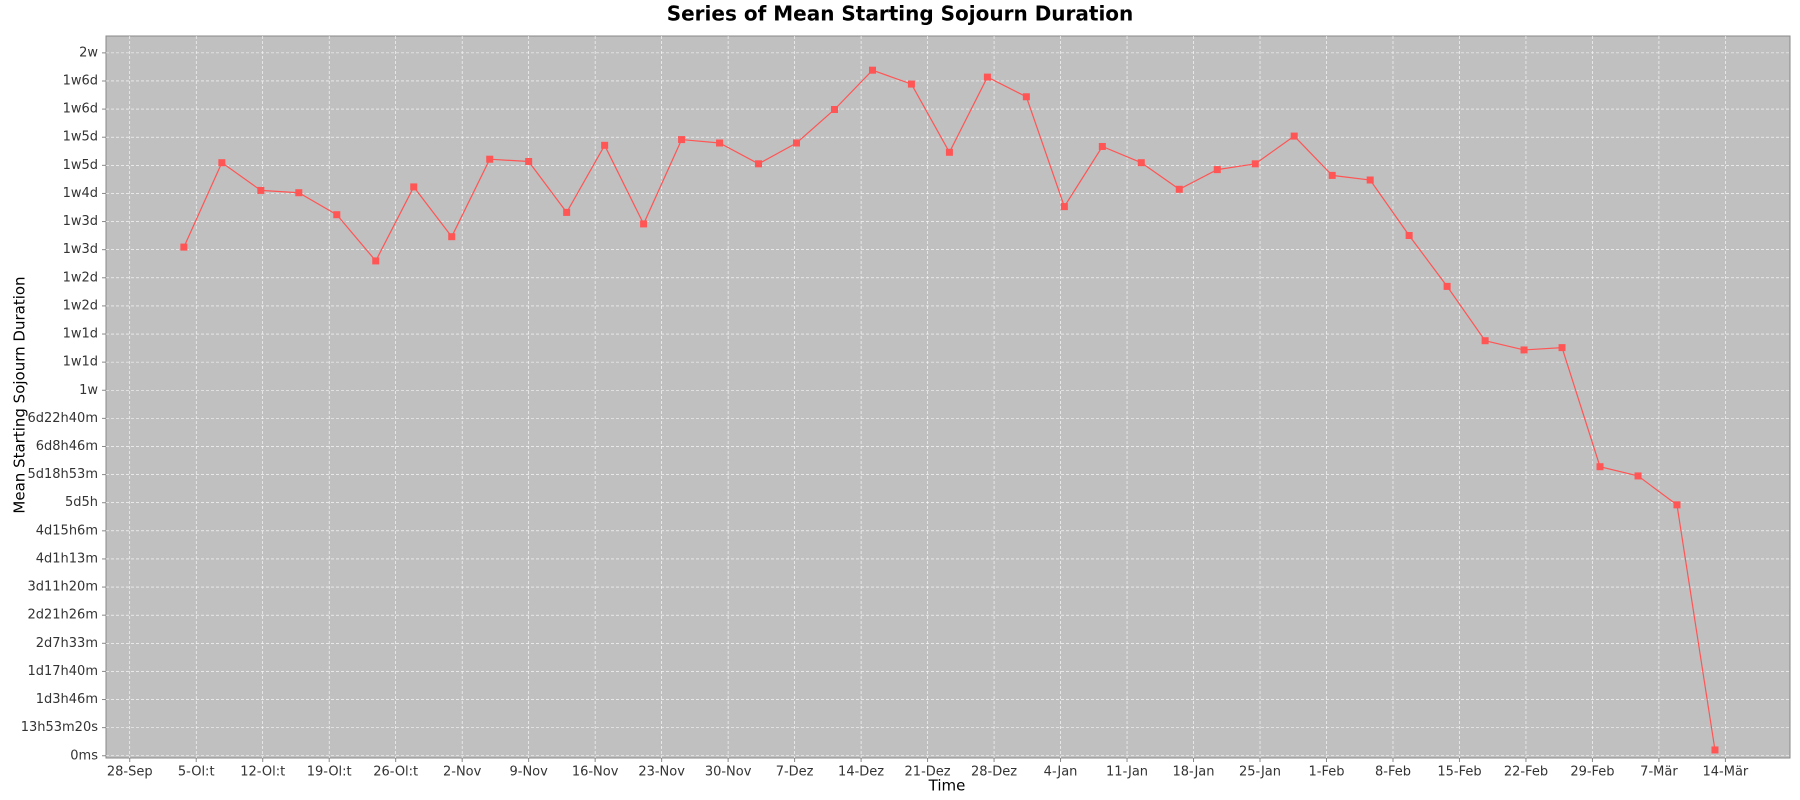 The image size is (1800, 800). What do you see at coordinates (1393, 772) in the screenshot?
I see `x-tick-label: 8-Feb` at bounding box center [1393, 772].